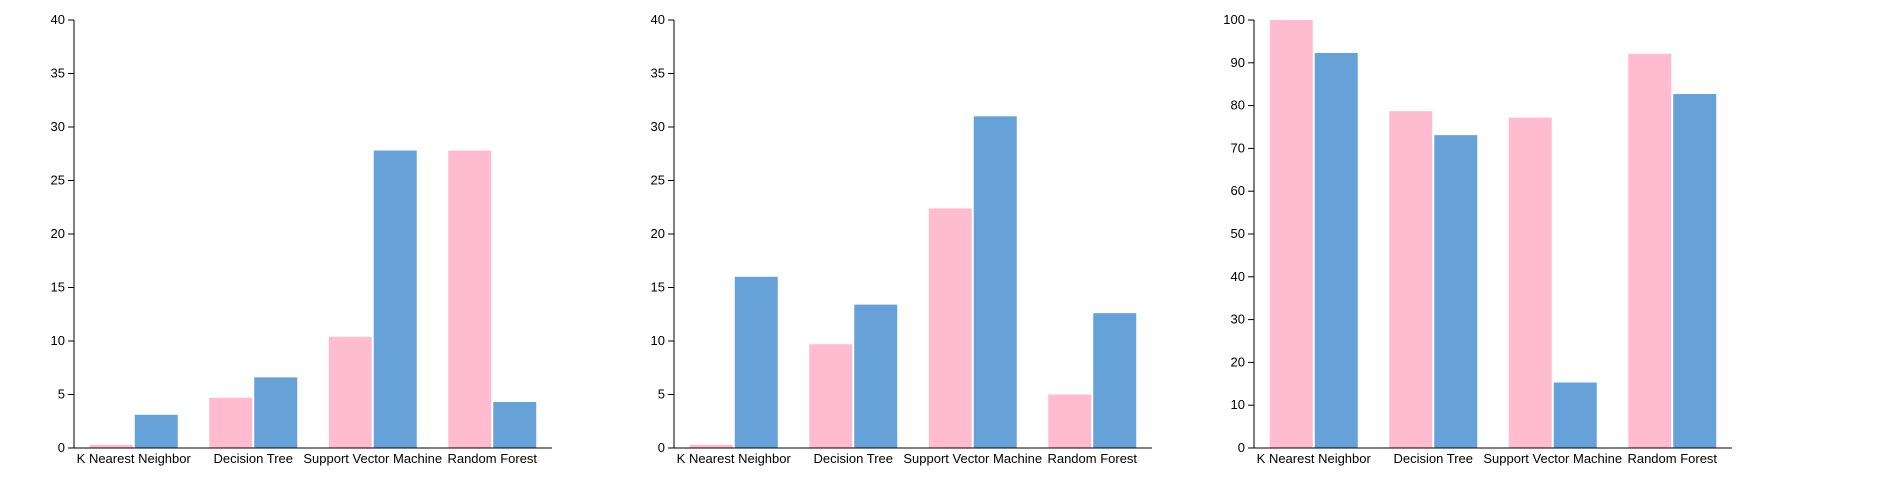 The height and width of the screenshot is (488, 1900). I want to click on y-tick-label: 90, so click(1238, 62).